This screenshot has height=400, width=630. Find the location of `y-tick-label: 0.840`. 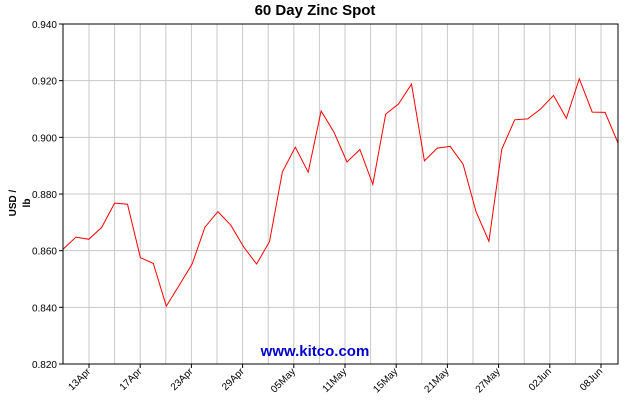

y-tick-label: 0.840 is located at coordinates (44, 308).